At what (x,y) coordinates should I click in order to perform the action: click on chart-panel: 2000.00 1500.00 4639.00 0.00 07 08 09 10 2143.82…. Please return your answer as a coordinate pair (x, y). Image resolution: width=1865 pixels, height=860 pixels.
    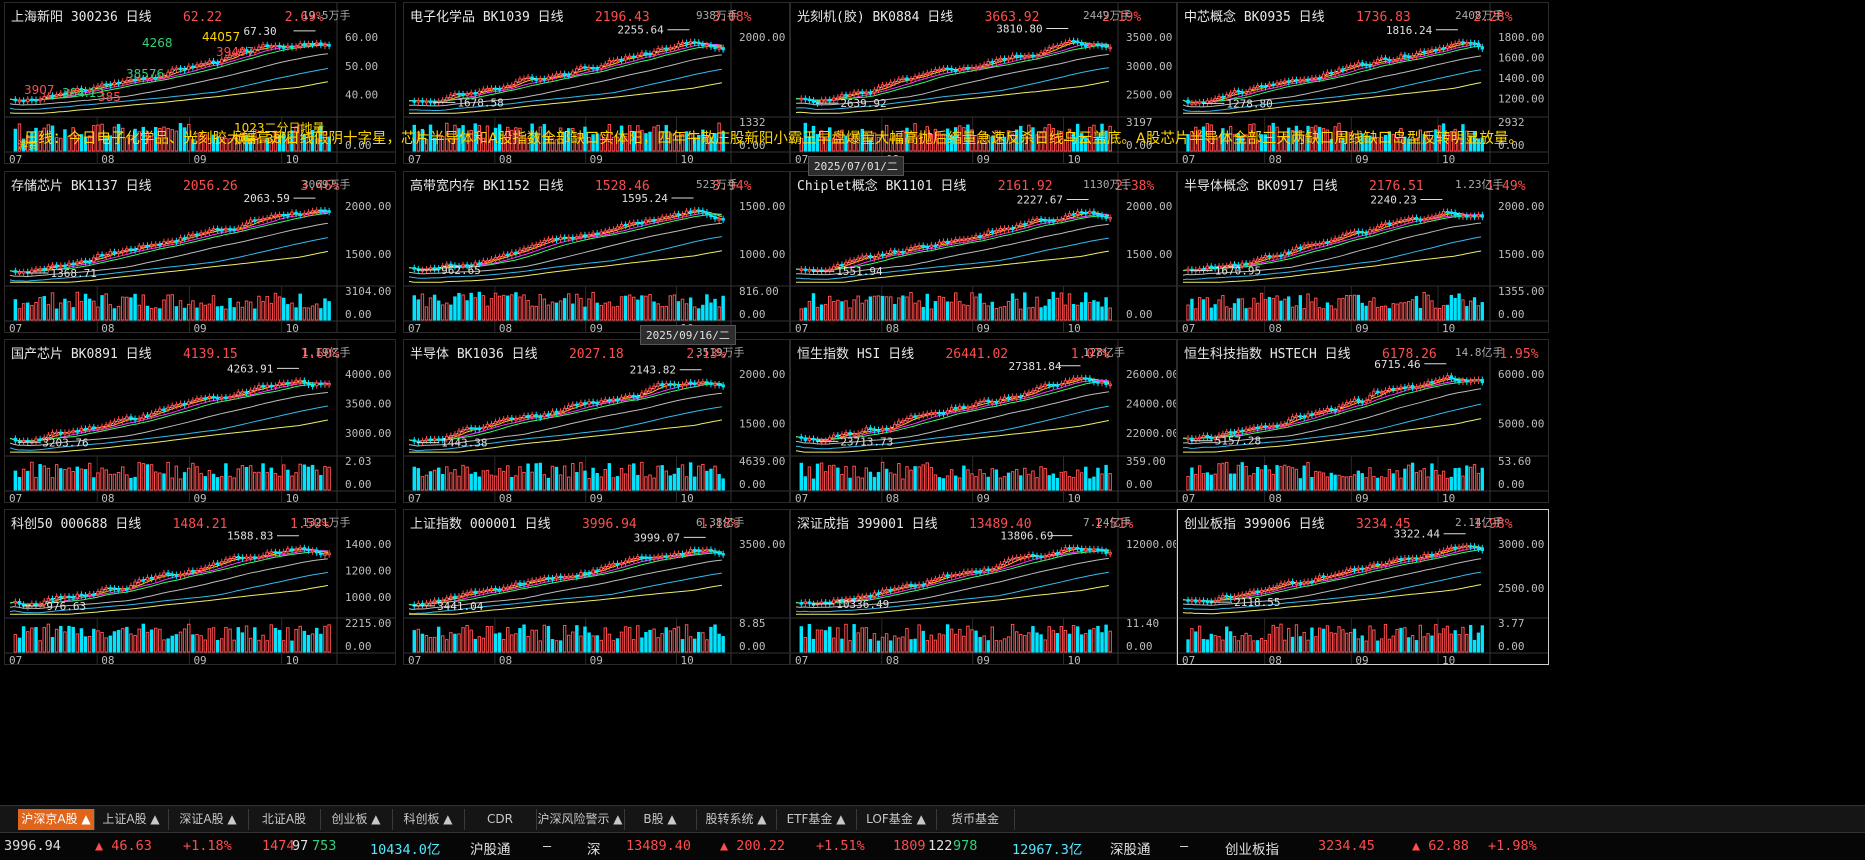
    Looking at the image, I should click on (596, 421).